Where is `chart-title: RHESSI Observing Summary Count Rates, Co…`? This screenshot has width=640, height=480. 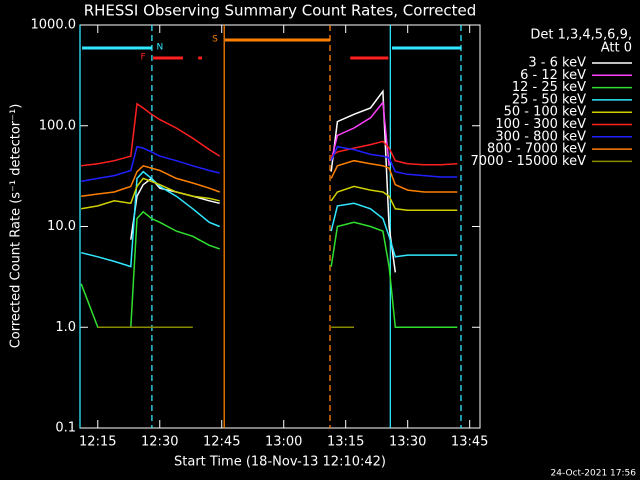
chart-title: RHESSI Observing Summary Count Rates, Co… is located at coordinates (280, 11).